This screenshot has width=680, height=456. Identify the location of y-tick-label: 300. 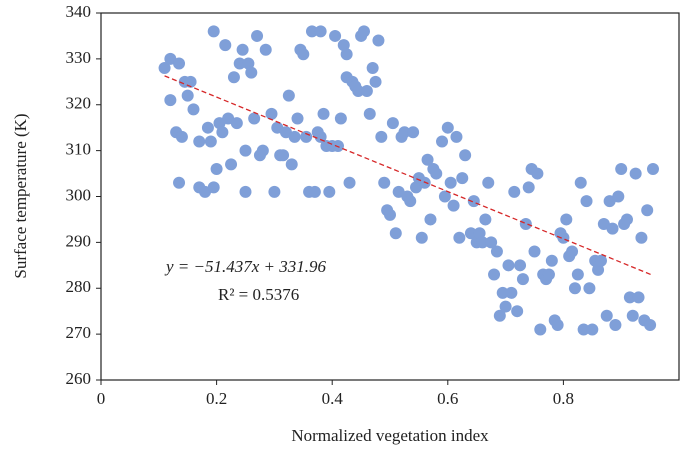
(79, 194).